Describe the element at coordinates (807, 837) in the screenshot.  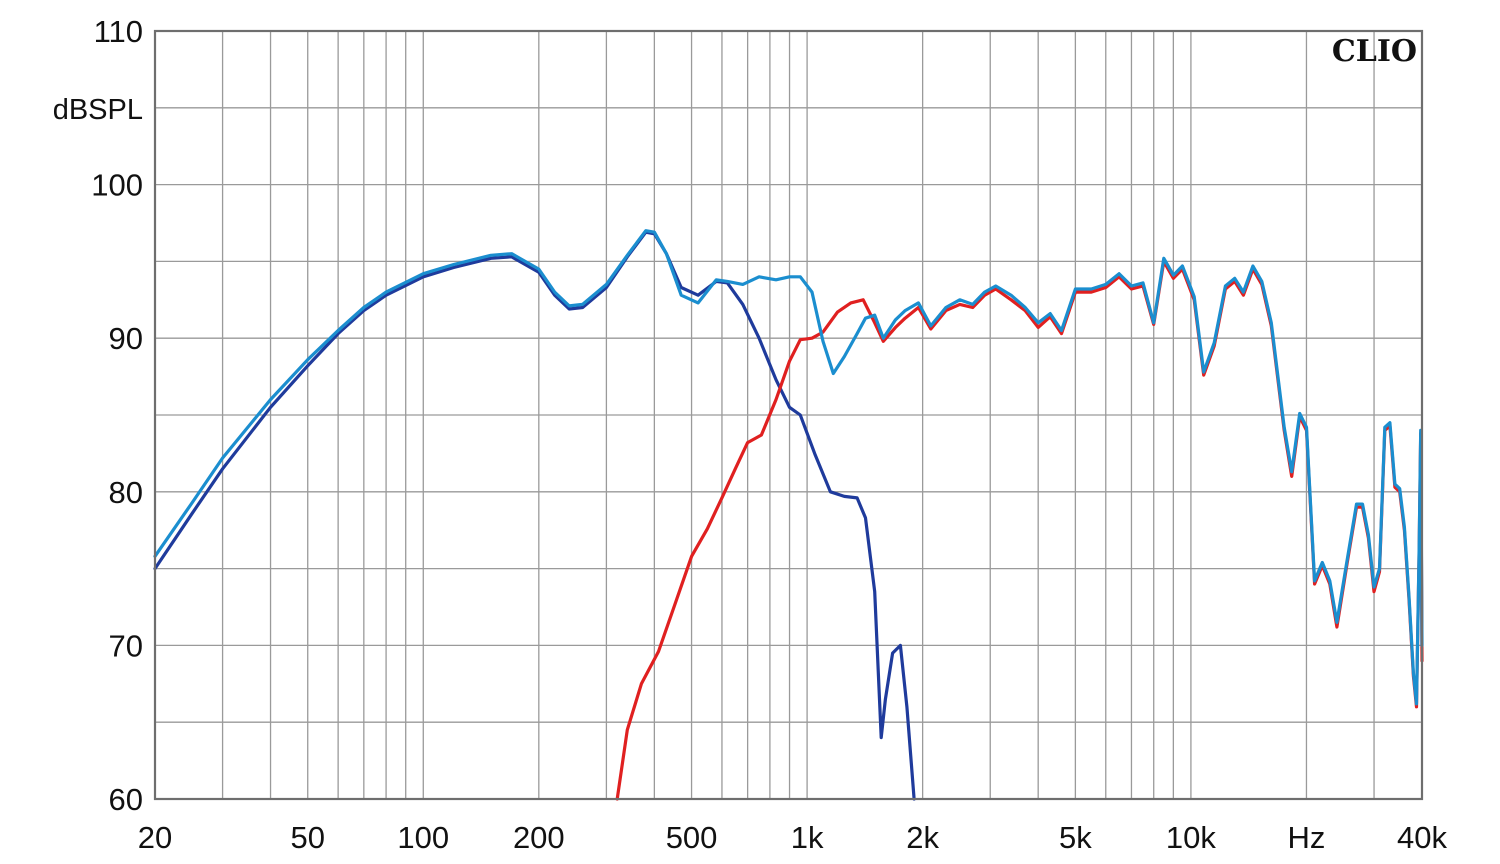
I see `x-tick-label: 1k` at that location.